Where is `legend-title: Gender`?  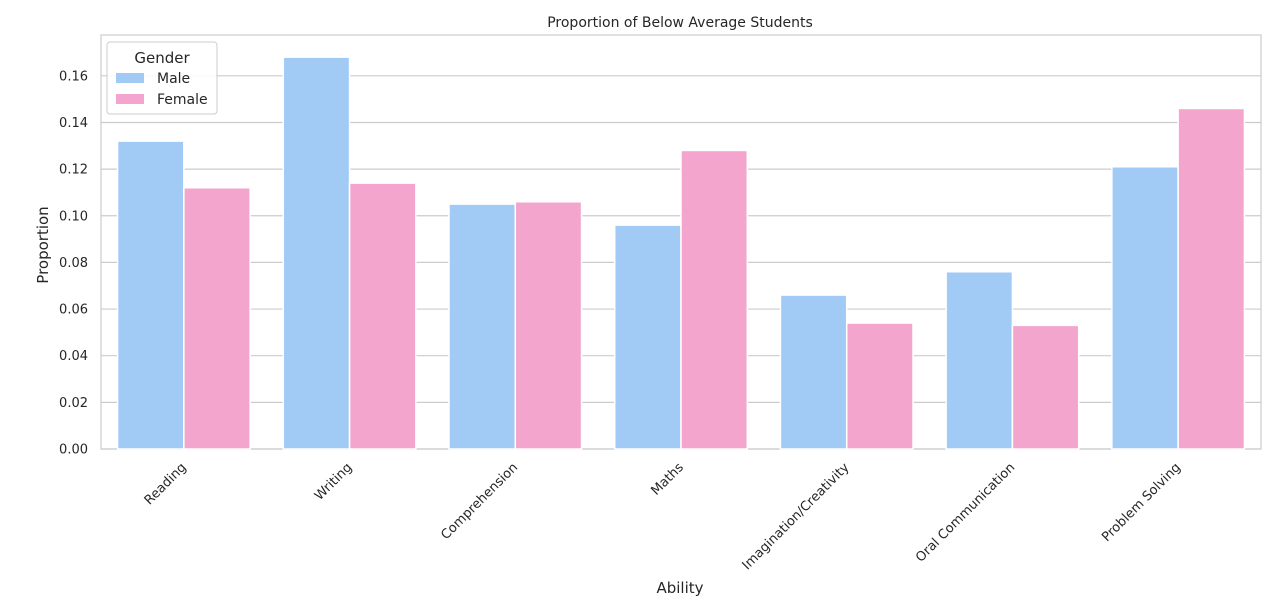 legend-title: Gender is located at coordinates (162, 58).